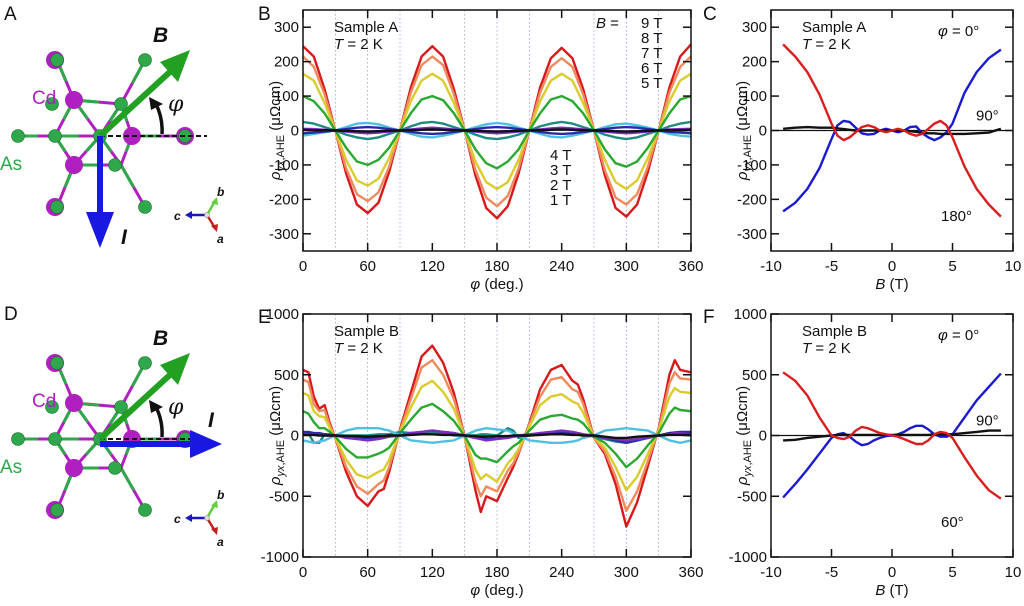  I want to click on b-field-arrowhead, so click(175, 369).